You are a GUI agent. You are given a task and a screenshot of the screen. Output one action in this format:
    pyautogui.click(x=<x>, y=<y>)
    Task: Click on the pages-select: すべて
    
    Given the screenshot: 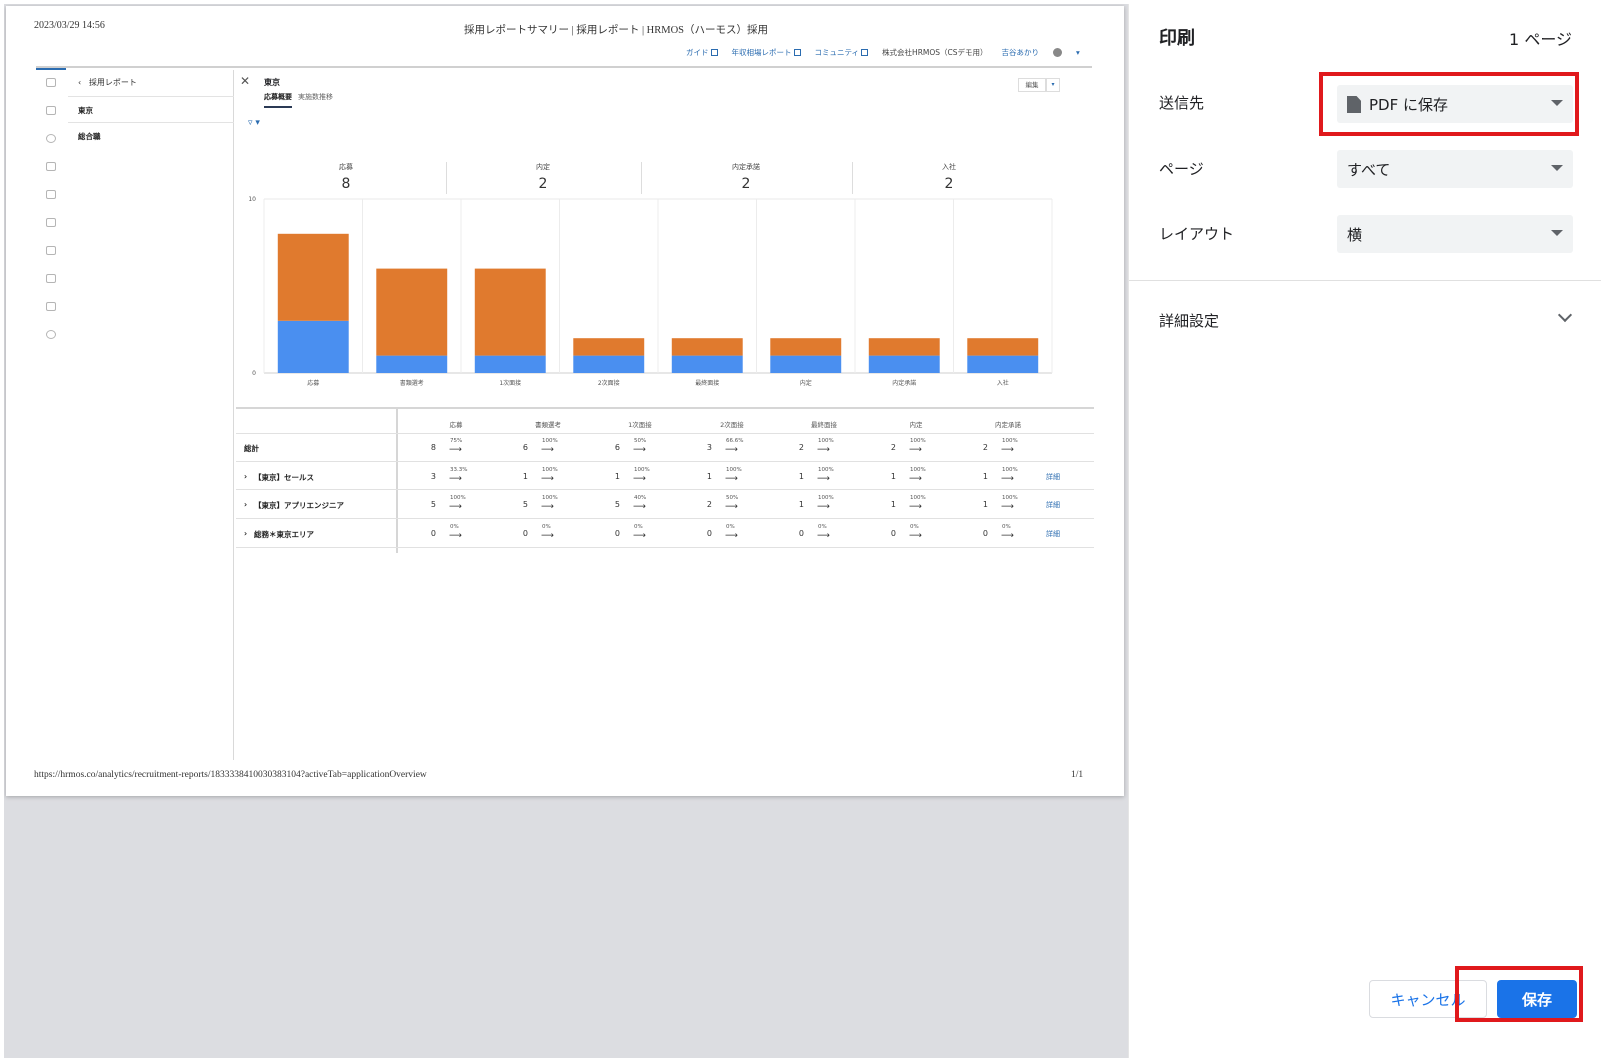 What is the action you would take?
    pyautogui.click(x=1455, y=169)
    